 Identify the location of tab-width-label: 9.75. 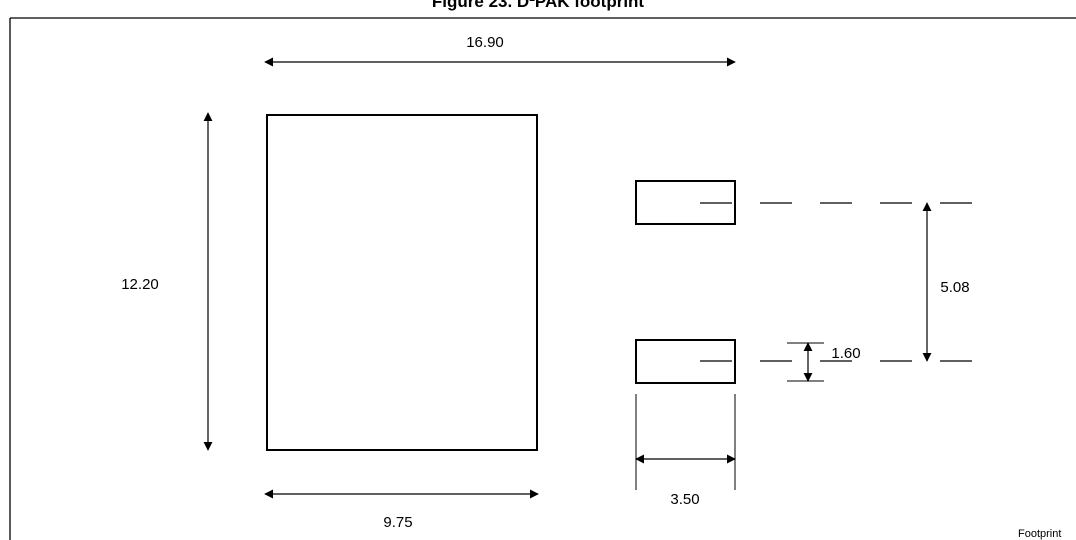
(397, 522).